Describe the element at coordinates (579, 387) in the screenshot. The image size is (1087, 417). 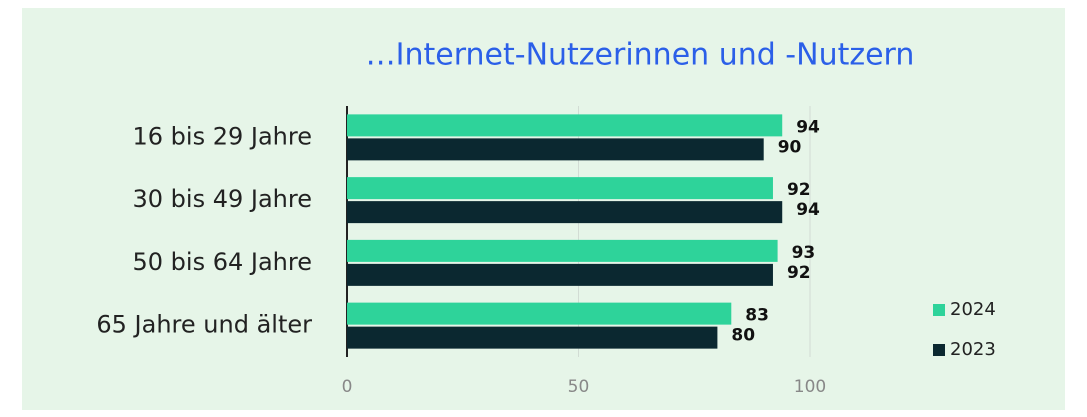
I see `x-tick-label: 50` at that location.